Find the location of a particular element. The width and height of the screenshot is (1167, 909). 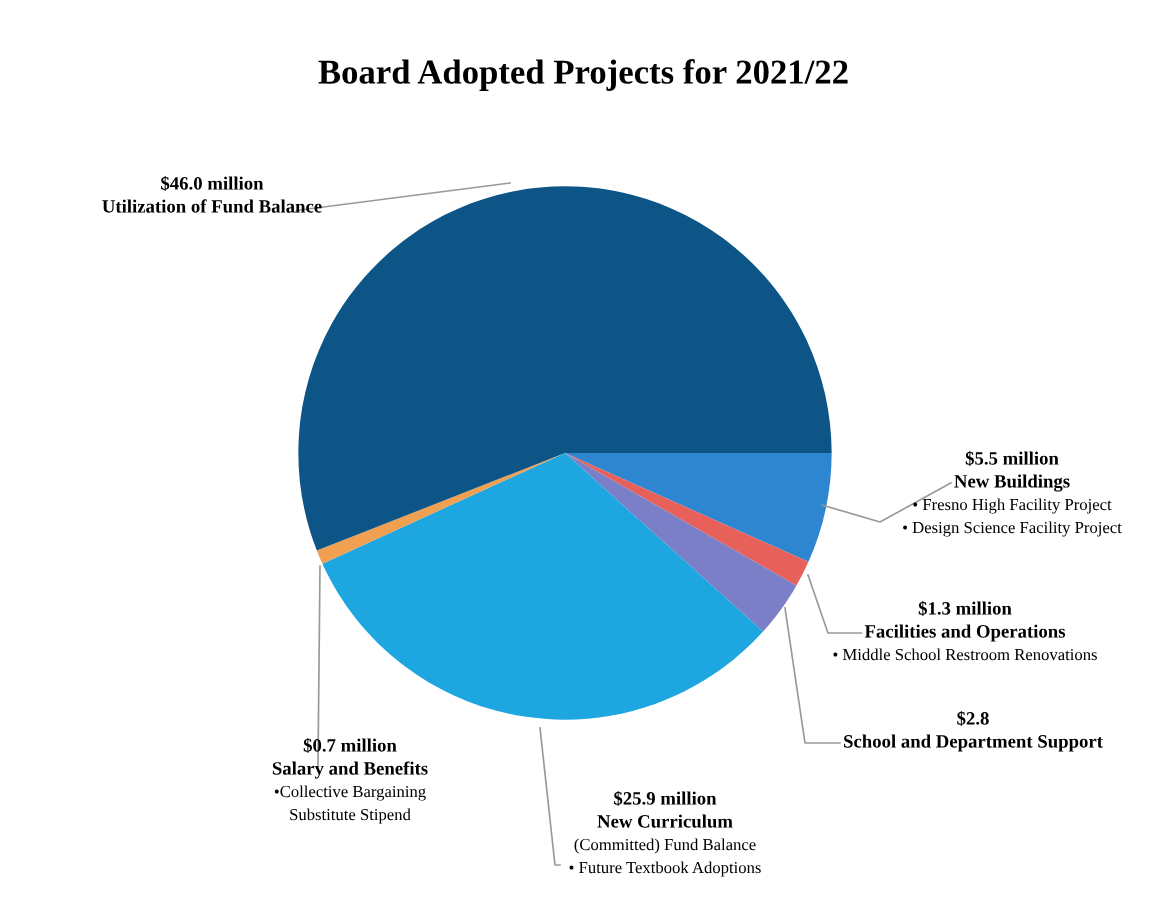

text: • Middle School Restroom Renovations is located at coordinates (965, 654).